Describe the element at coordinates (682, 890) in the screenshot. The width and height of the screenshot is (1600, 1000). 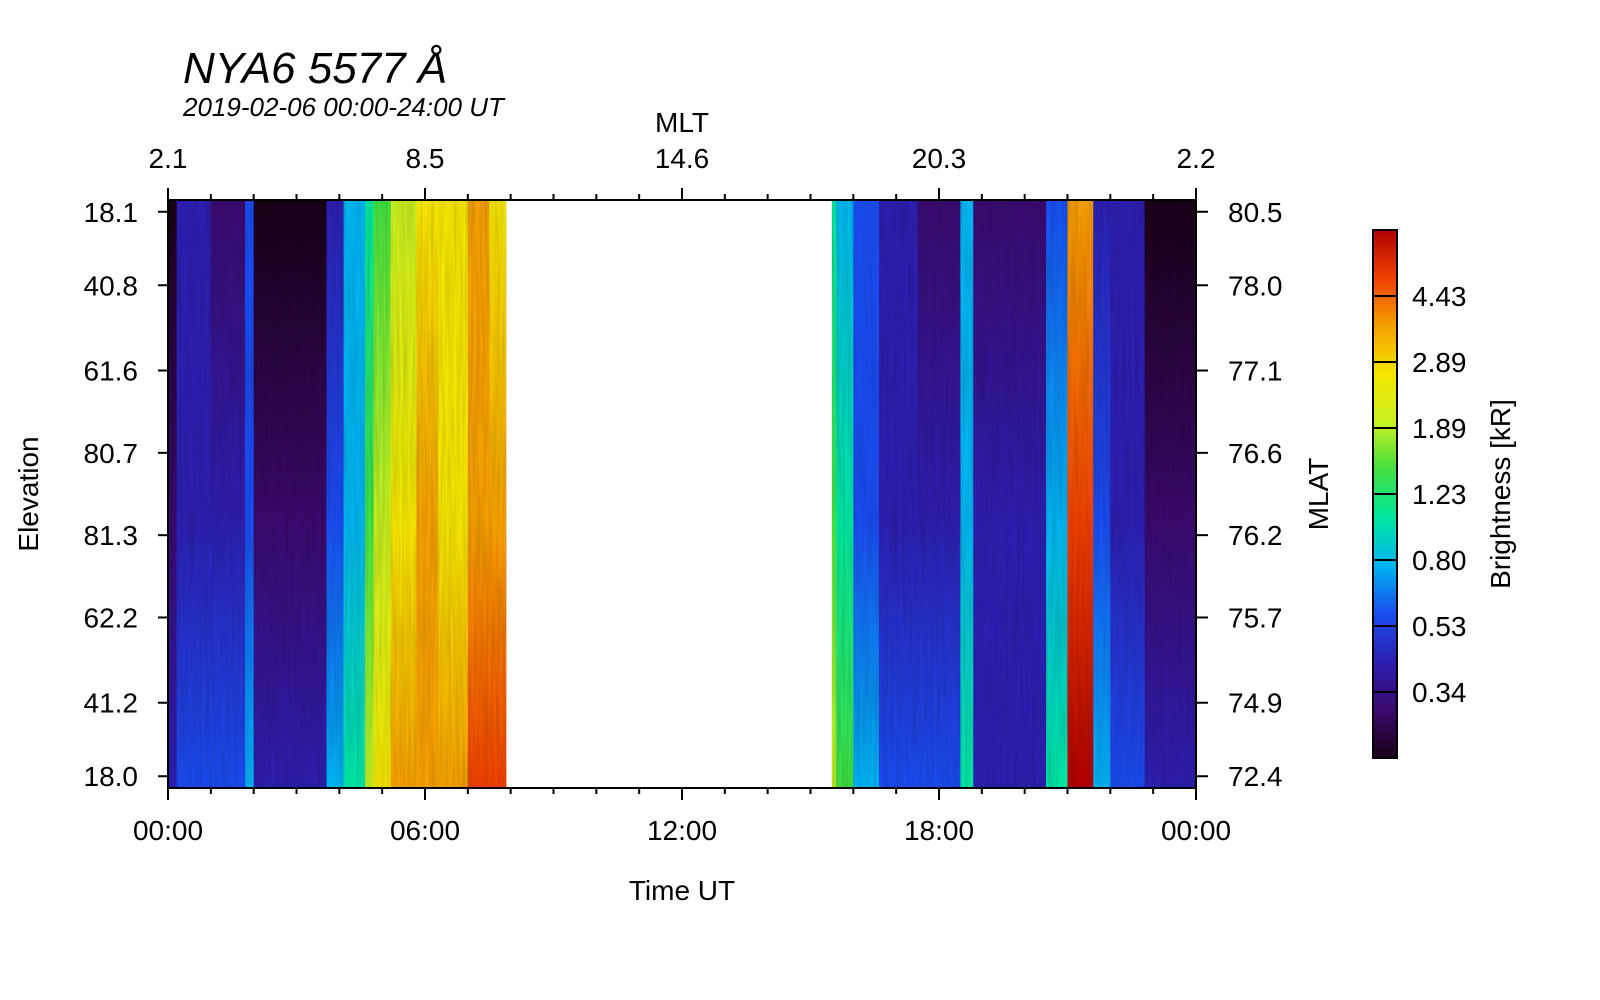
I see `x-axis-label: Time UT` at that location.